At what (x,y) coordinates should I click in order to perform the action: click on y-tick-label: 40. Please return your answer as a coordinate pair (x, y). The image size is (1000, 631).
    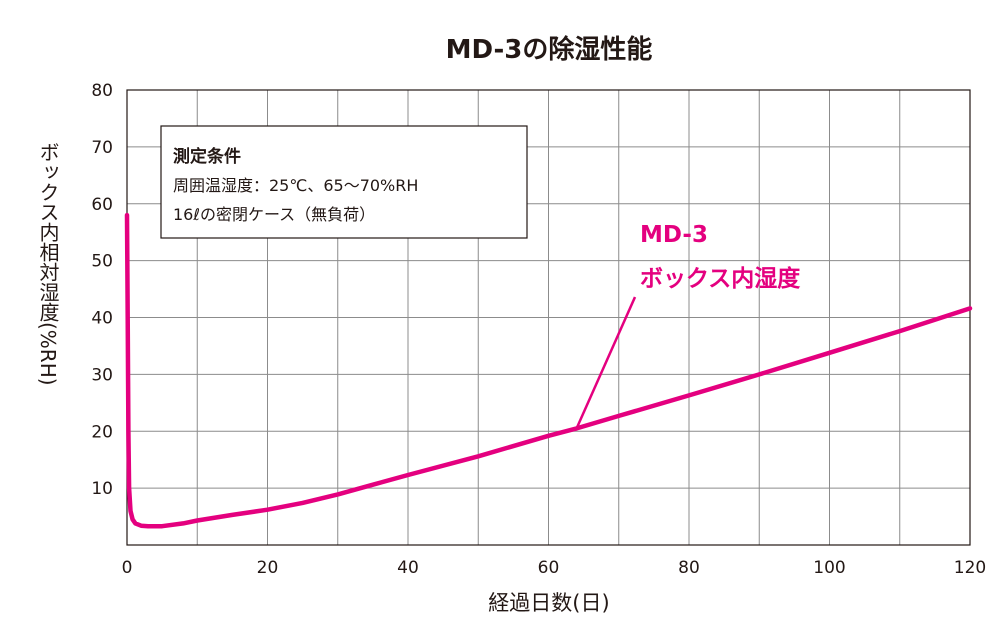
    Looking at the image, I should click on (102, 319).